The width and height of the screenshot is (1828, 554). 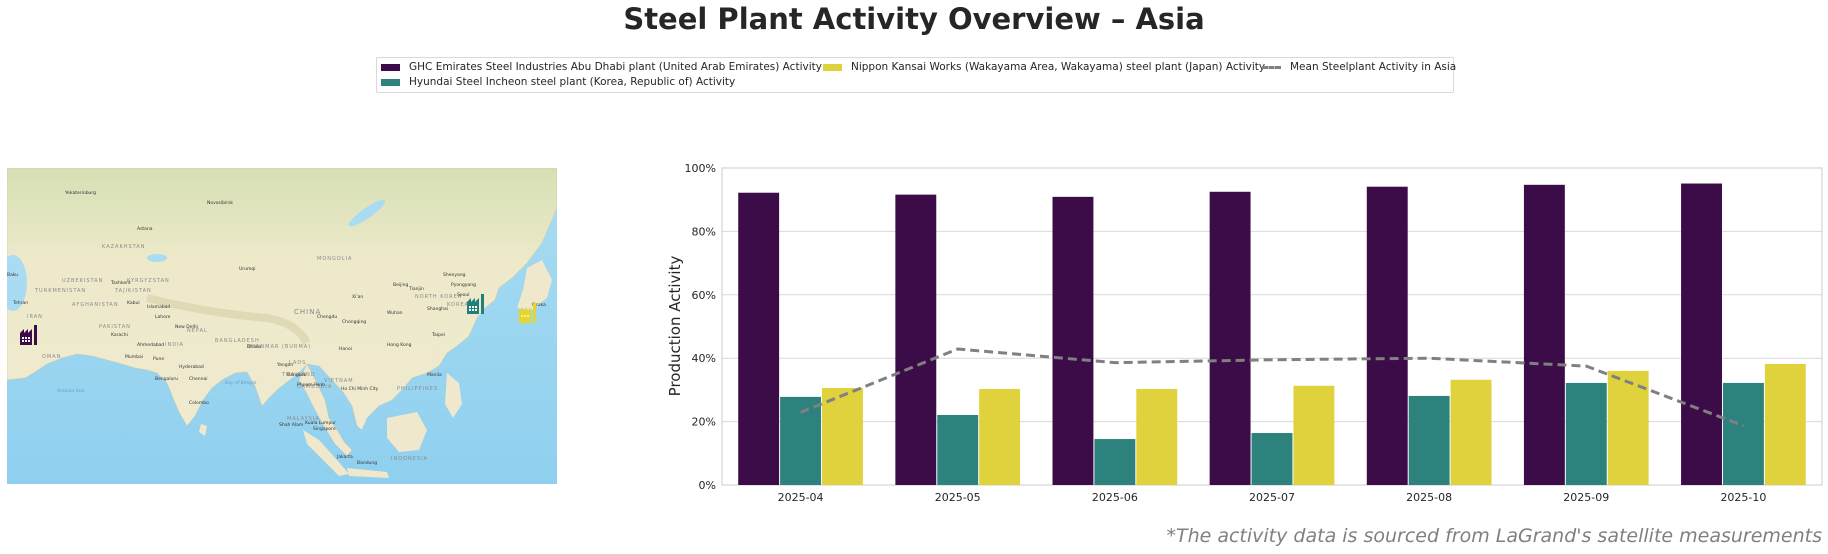 What do you see at coordinates (191, 367) in the screenshot?
I see `map-city: Hyderabad` at bounding box center [191, 367].